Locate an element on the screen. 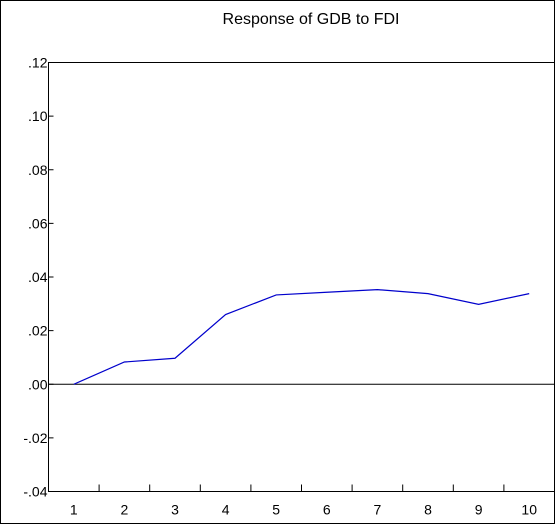 The height and width of the screenshot is (524, 555). x-tick-label: 7 is located at coordinates (378, 510).